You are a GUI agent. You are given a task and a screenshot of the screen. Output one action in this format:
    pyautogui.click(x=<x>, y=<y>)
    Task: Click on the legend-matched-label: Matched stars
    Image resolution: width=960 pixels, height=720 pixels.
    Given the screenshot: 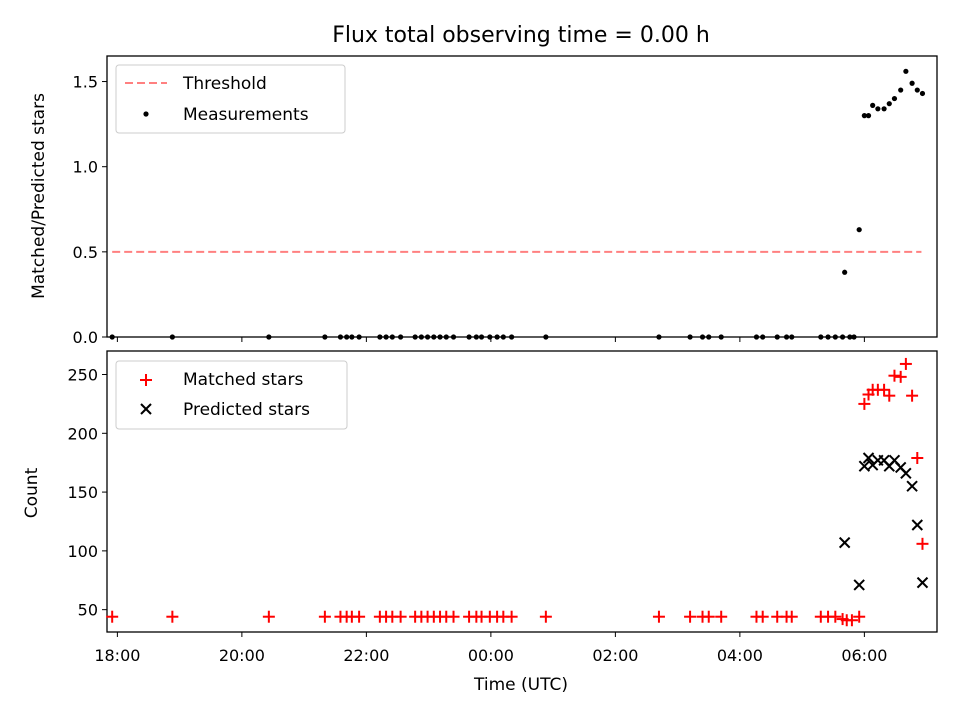 What is the action you would take?
    pyautogui.click(x=243, y=380)
    